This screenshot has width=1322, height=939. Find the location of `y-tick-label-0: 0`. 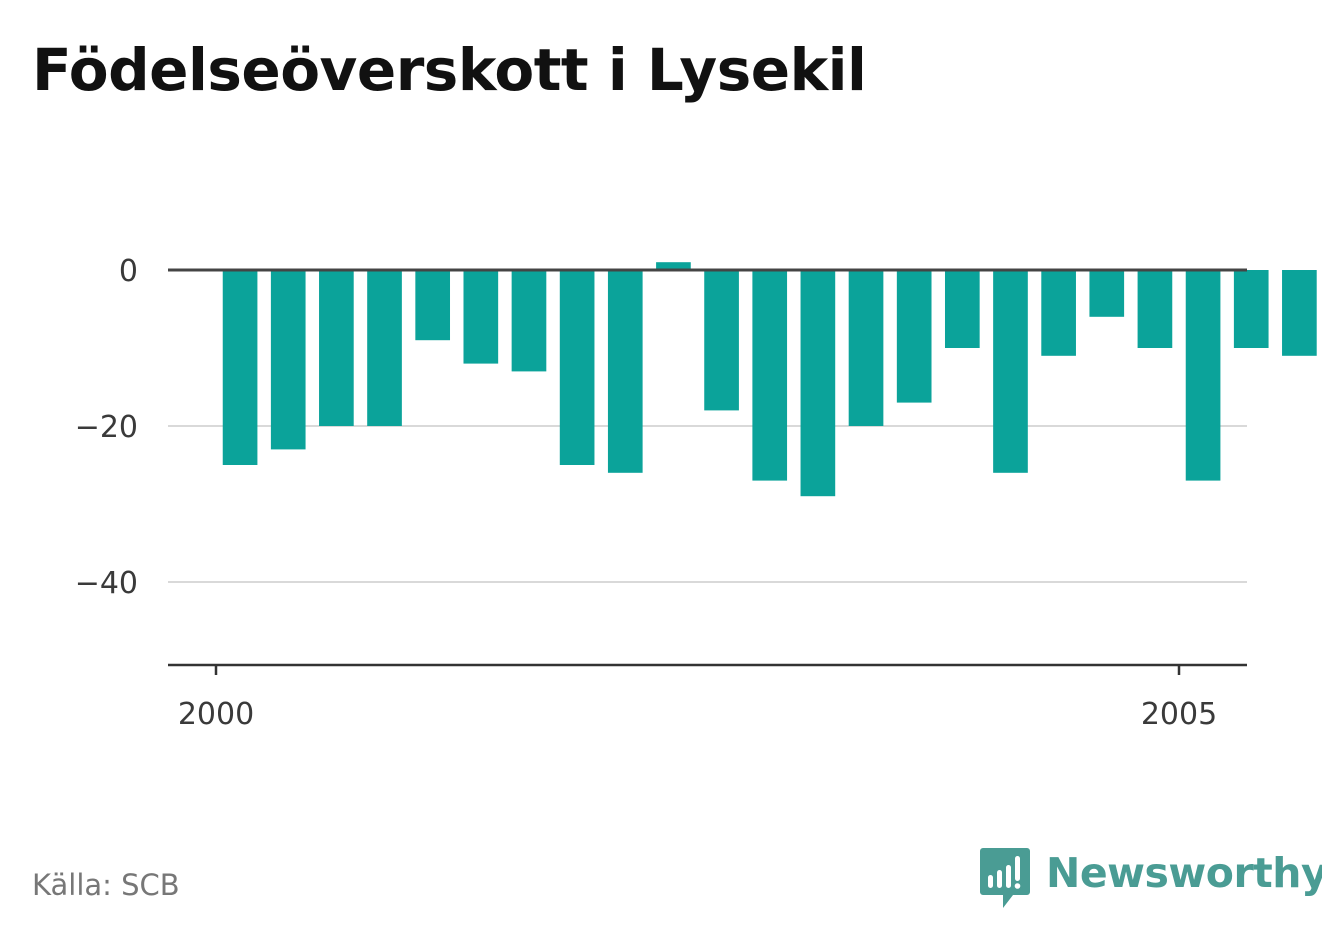

y-tick-label-0: 0 is located at coordinates (128, 271).